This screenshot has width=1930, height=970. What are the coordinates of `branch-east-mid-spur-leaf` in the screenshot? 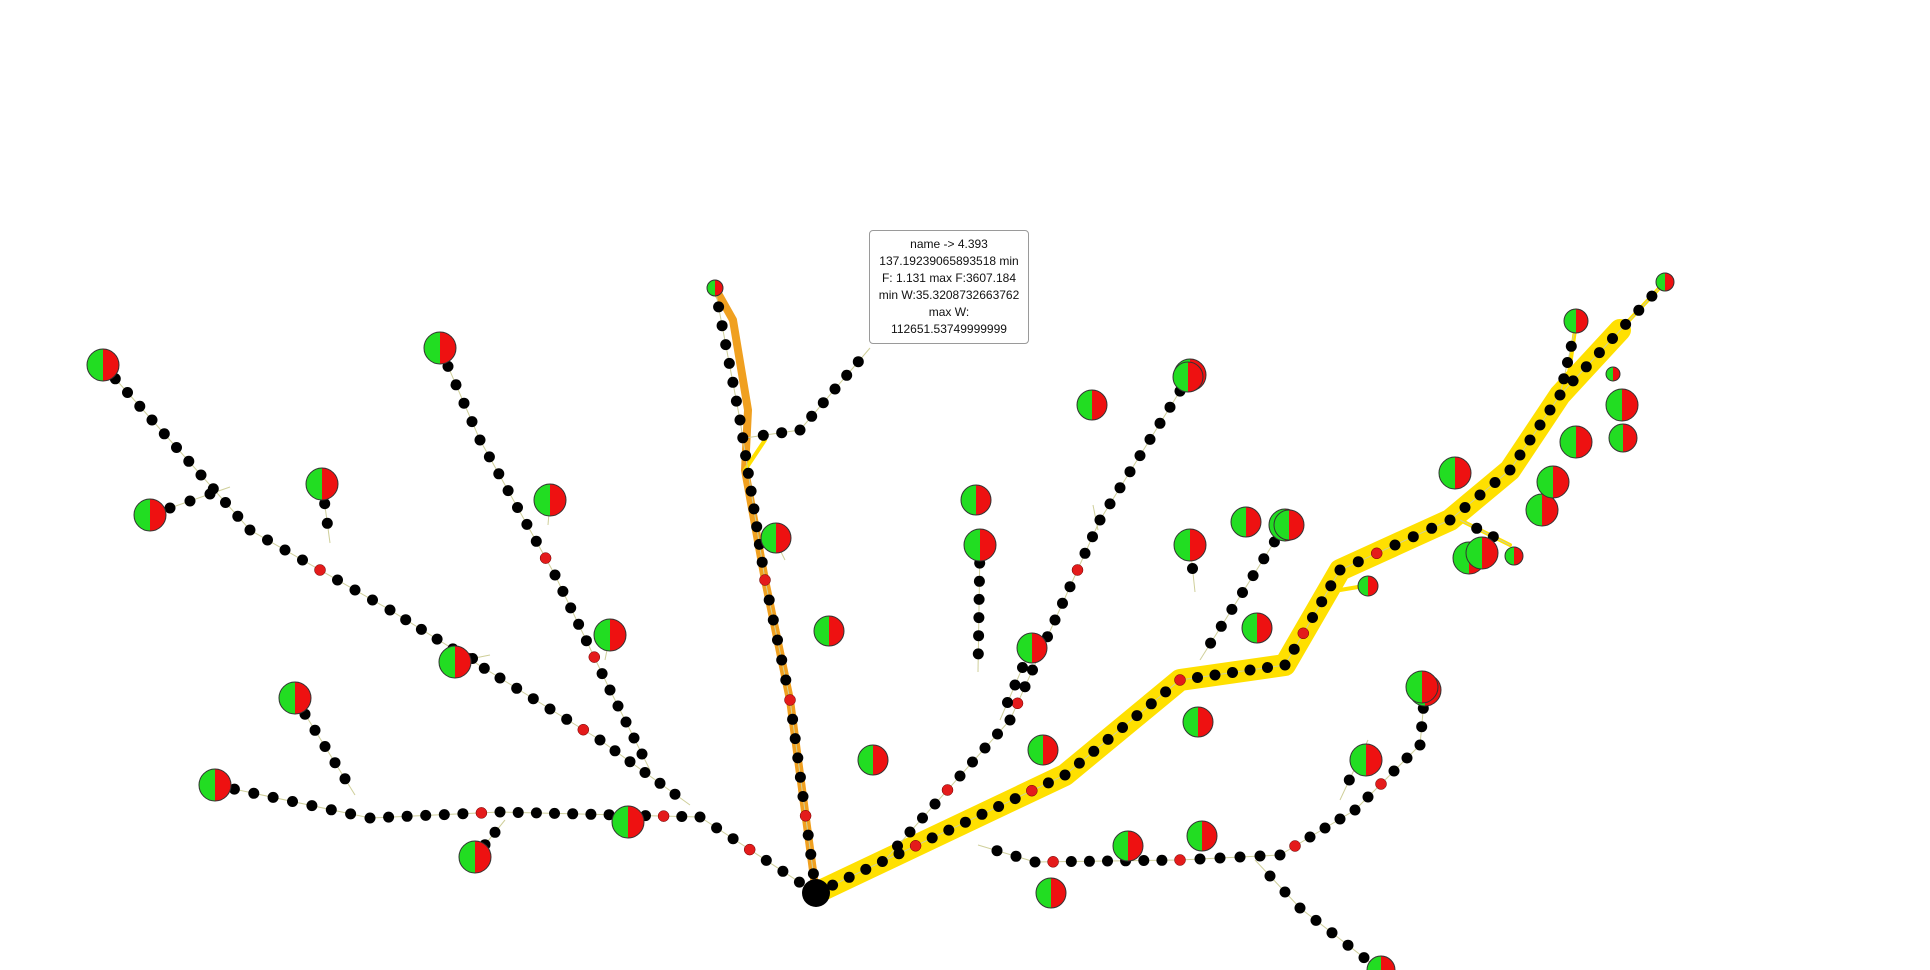 It's located at (1190, 545).